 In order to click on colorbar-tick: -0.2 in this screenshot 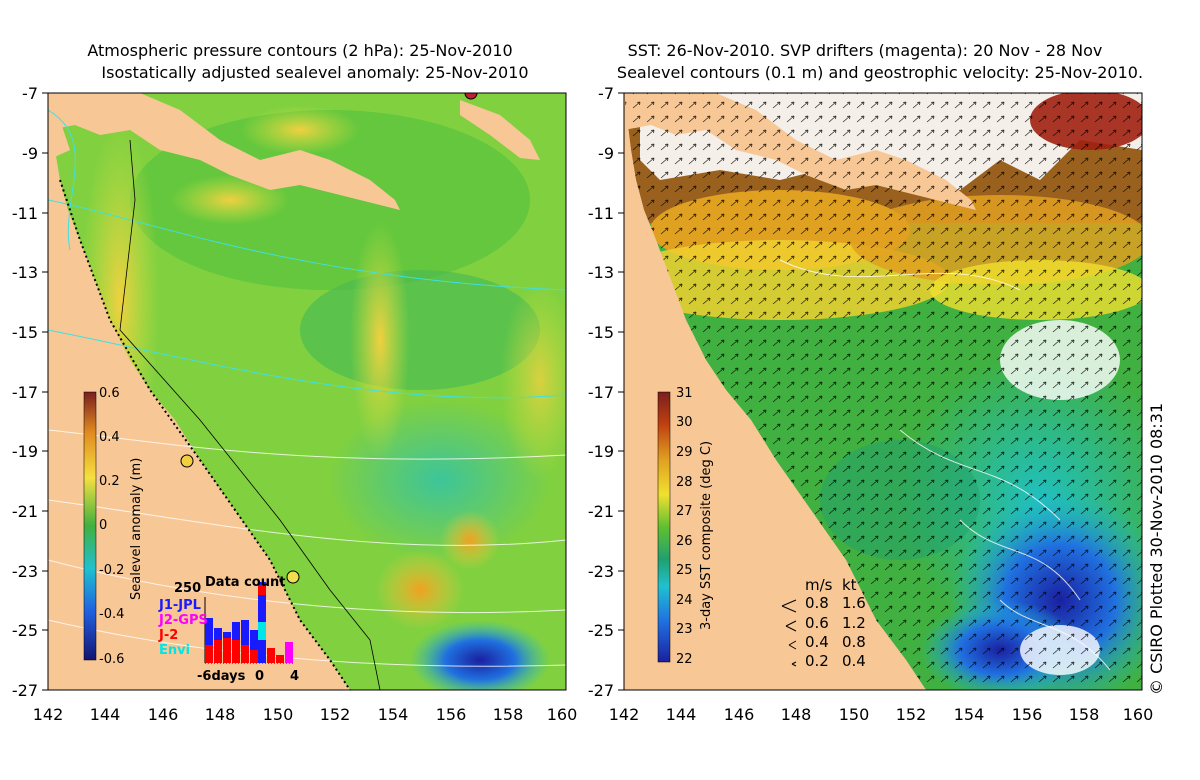, I will do `click(111, 570)`.